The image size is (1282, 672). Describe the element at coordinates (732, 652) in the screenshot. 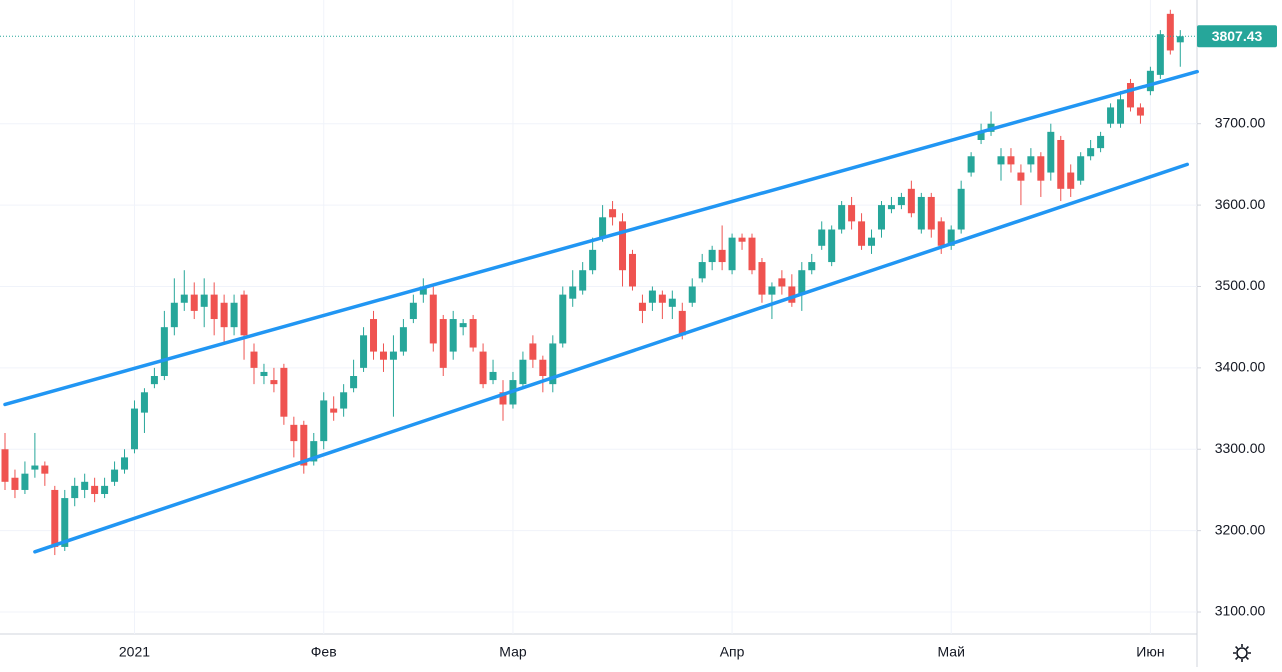

I see `x-tick-label: Апр` at that location.